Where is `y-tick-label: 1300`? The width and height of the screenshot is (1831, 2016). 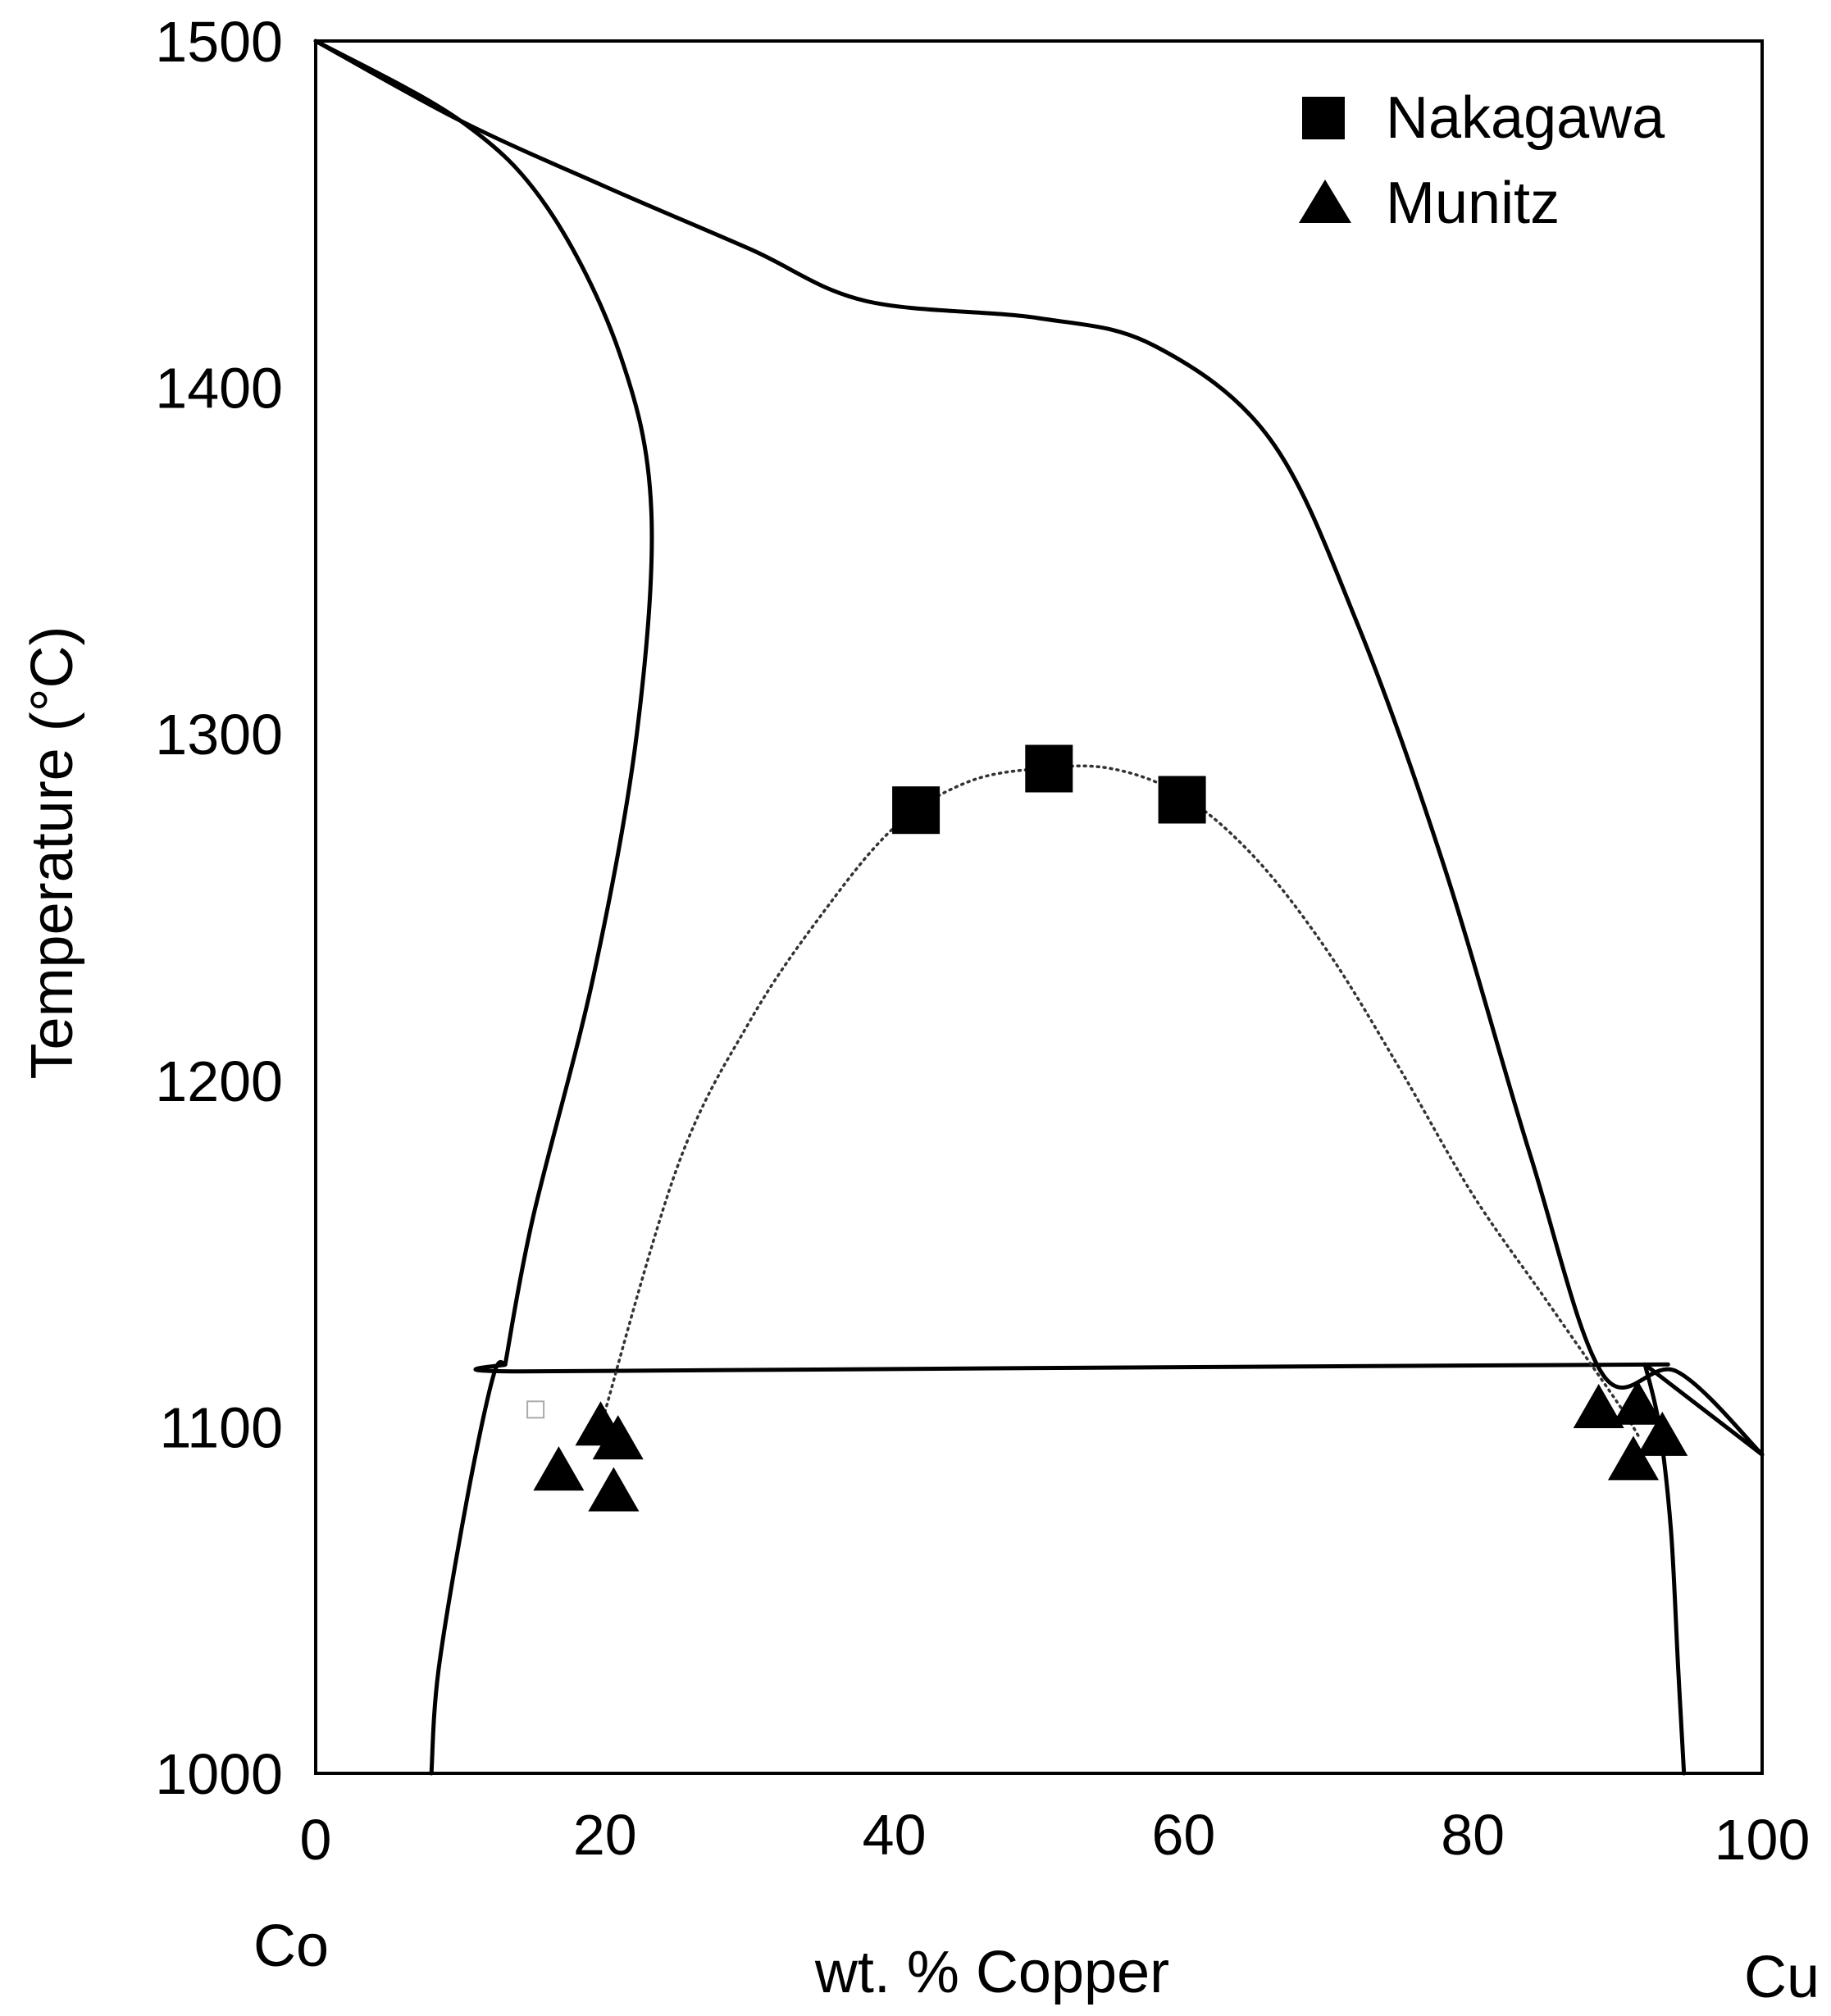
y-tick-label: 1300 is located at coordinates (219, 735).